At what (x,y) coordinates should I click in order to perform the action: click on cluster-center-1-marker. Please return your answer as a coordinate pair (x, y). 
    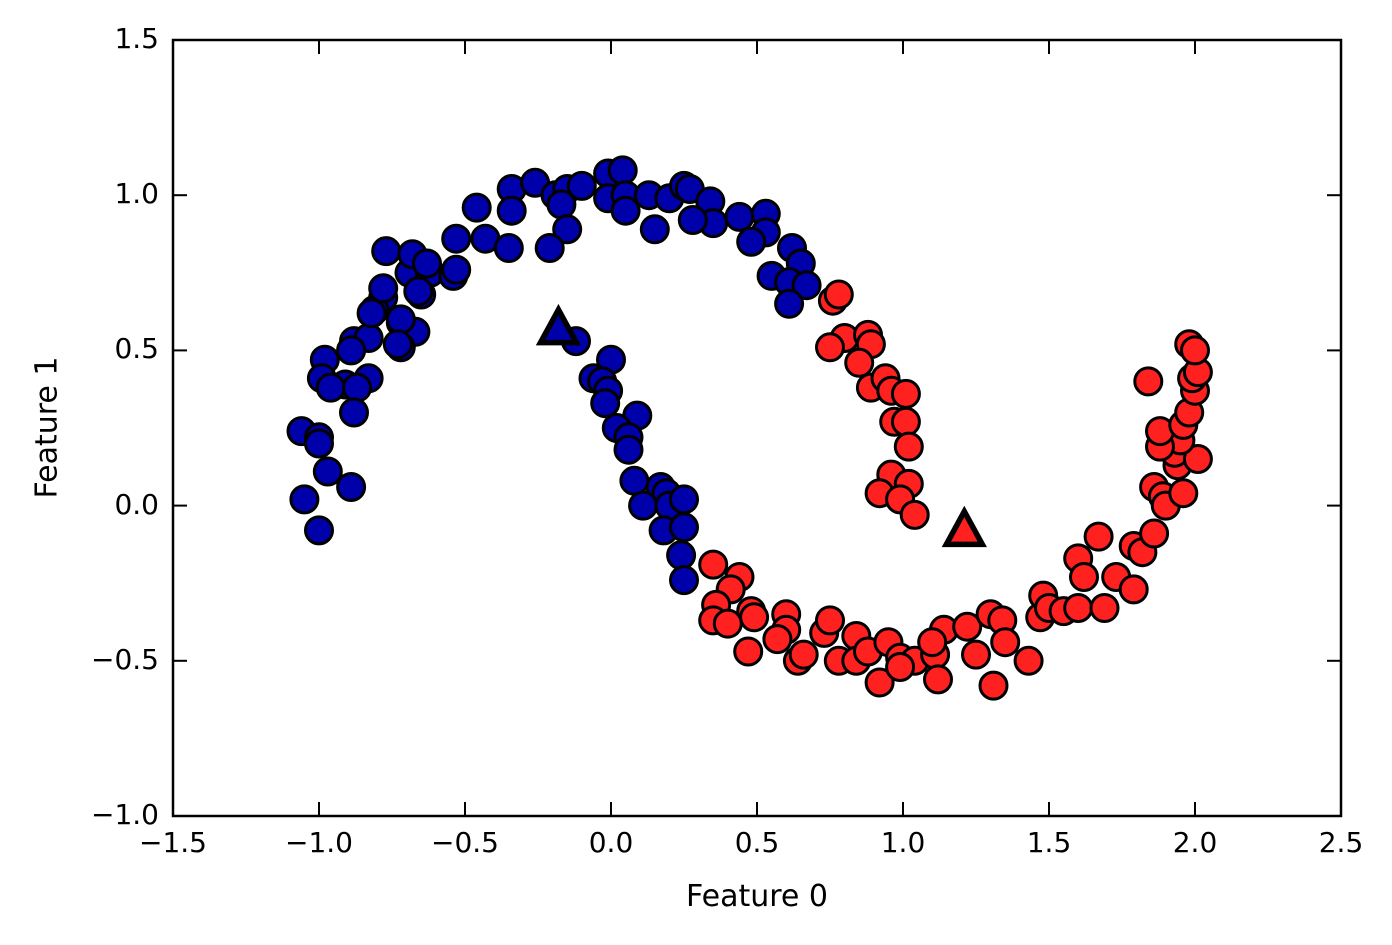
    Looking at the image, I should click on (964, 526).